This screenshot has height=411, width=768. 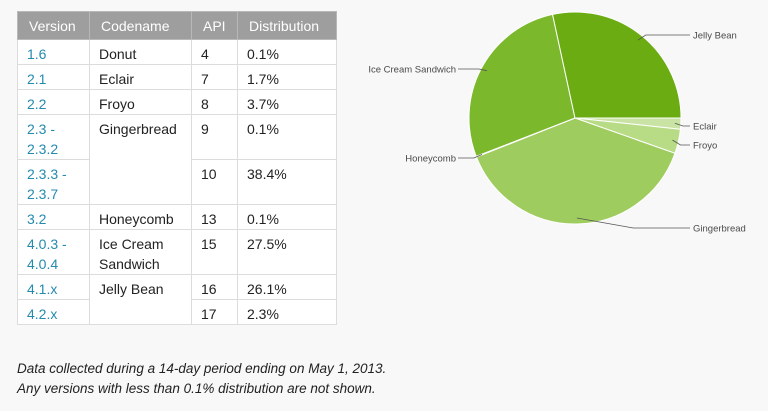 I want to click on version-cell: 3.2, so click(x=53, y=217).